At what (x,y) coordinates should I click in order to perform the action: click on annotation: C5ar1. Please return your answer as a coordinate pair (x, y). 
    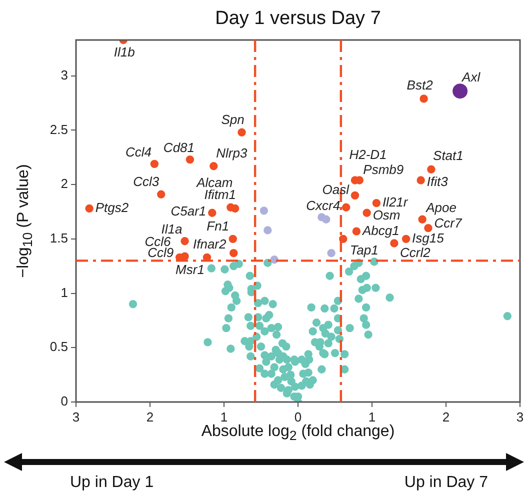
    Looking at the image, I should click on (188, 210).